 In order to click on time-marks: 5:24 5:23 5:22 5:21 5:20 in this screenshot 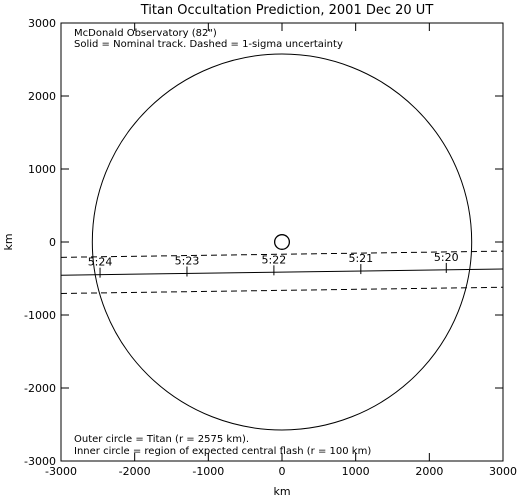, I will do `click(273, 264)`.